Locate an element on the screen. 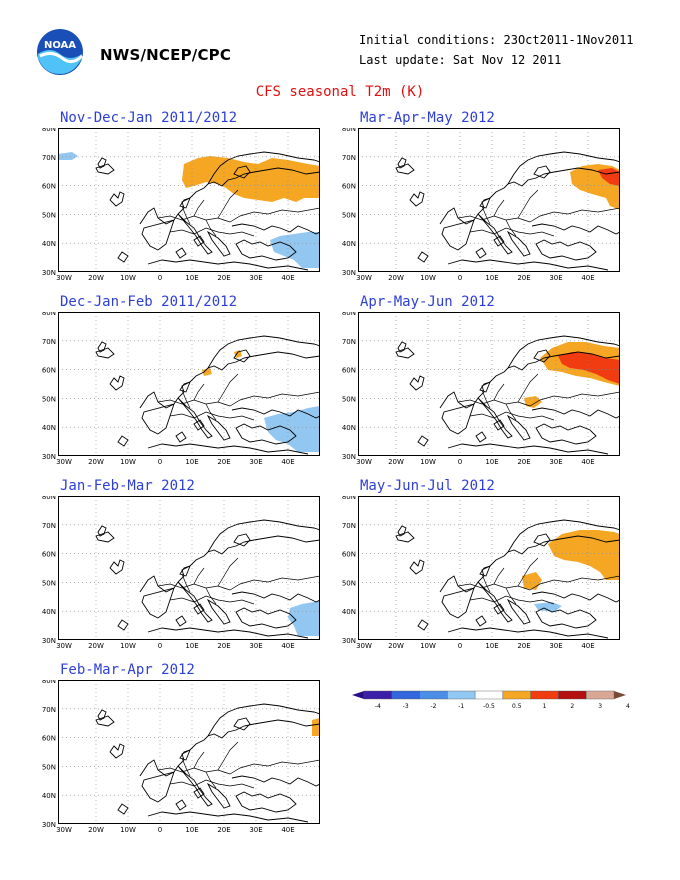 Image resolution: width=680 pixels, height=880 pixels. panel-title: Apr-May-Jun 2012 is located at coordinates (427, 302).